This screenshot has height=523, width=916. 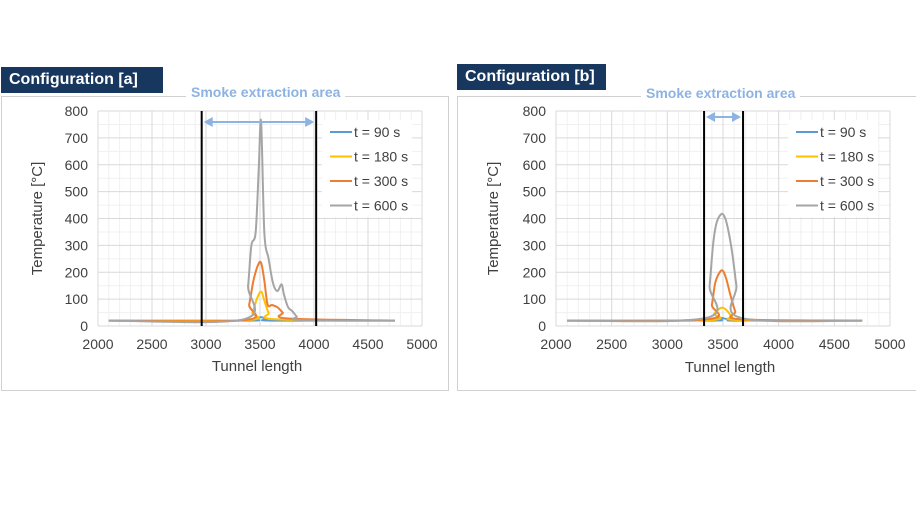 I want to click on configuration-a-title: Configuration [a], so click(x=82, y=80).